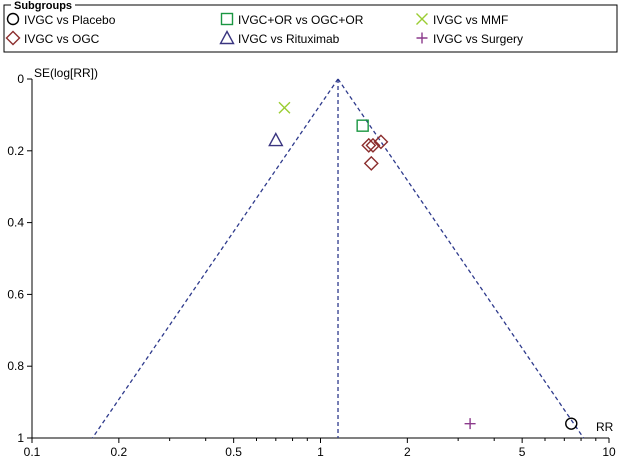 The height and width of the screenshot is (465, 625). What do you see at coordinates (605, 427) in the screenshot?
I see `x-axis-label: RR` at bounding box center [605, 427].